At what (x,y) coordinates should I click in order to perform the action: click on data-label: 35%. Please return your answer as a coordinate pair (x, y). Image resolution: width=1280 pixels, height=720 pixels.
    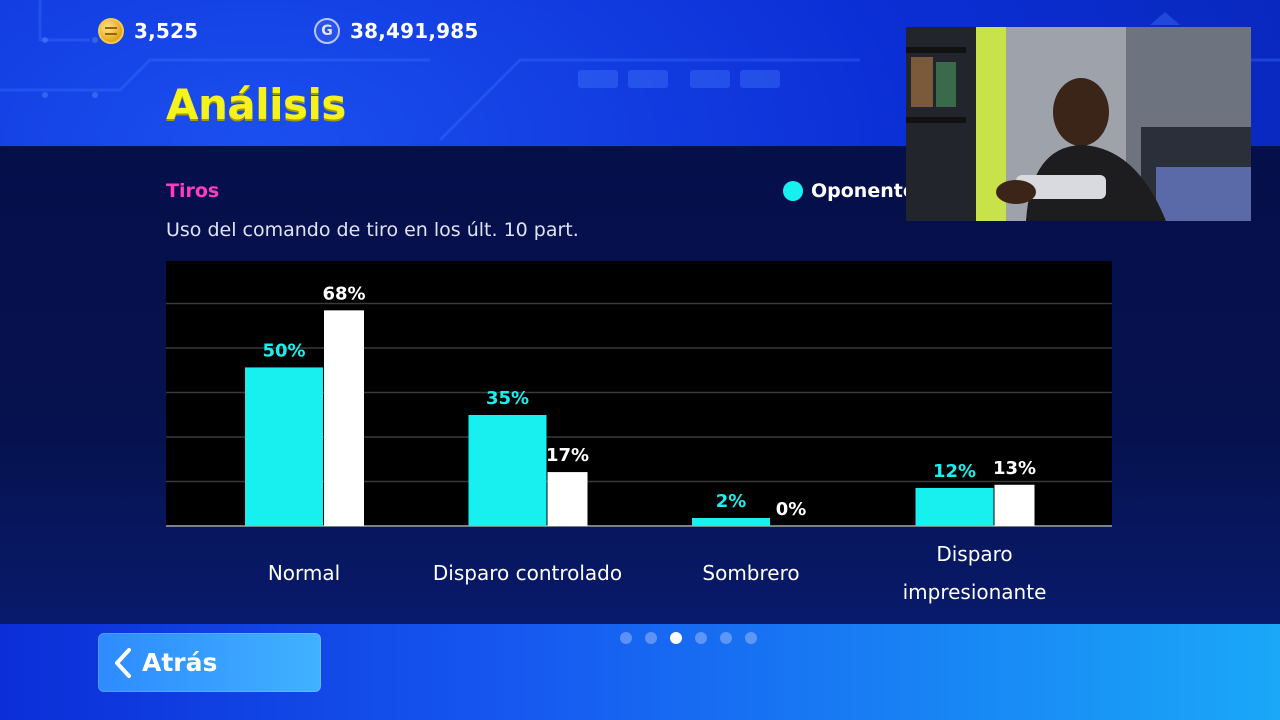
    Looking at the image, I should click on (507, 398).